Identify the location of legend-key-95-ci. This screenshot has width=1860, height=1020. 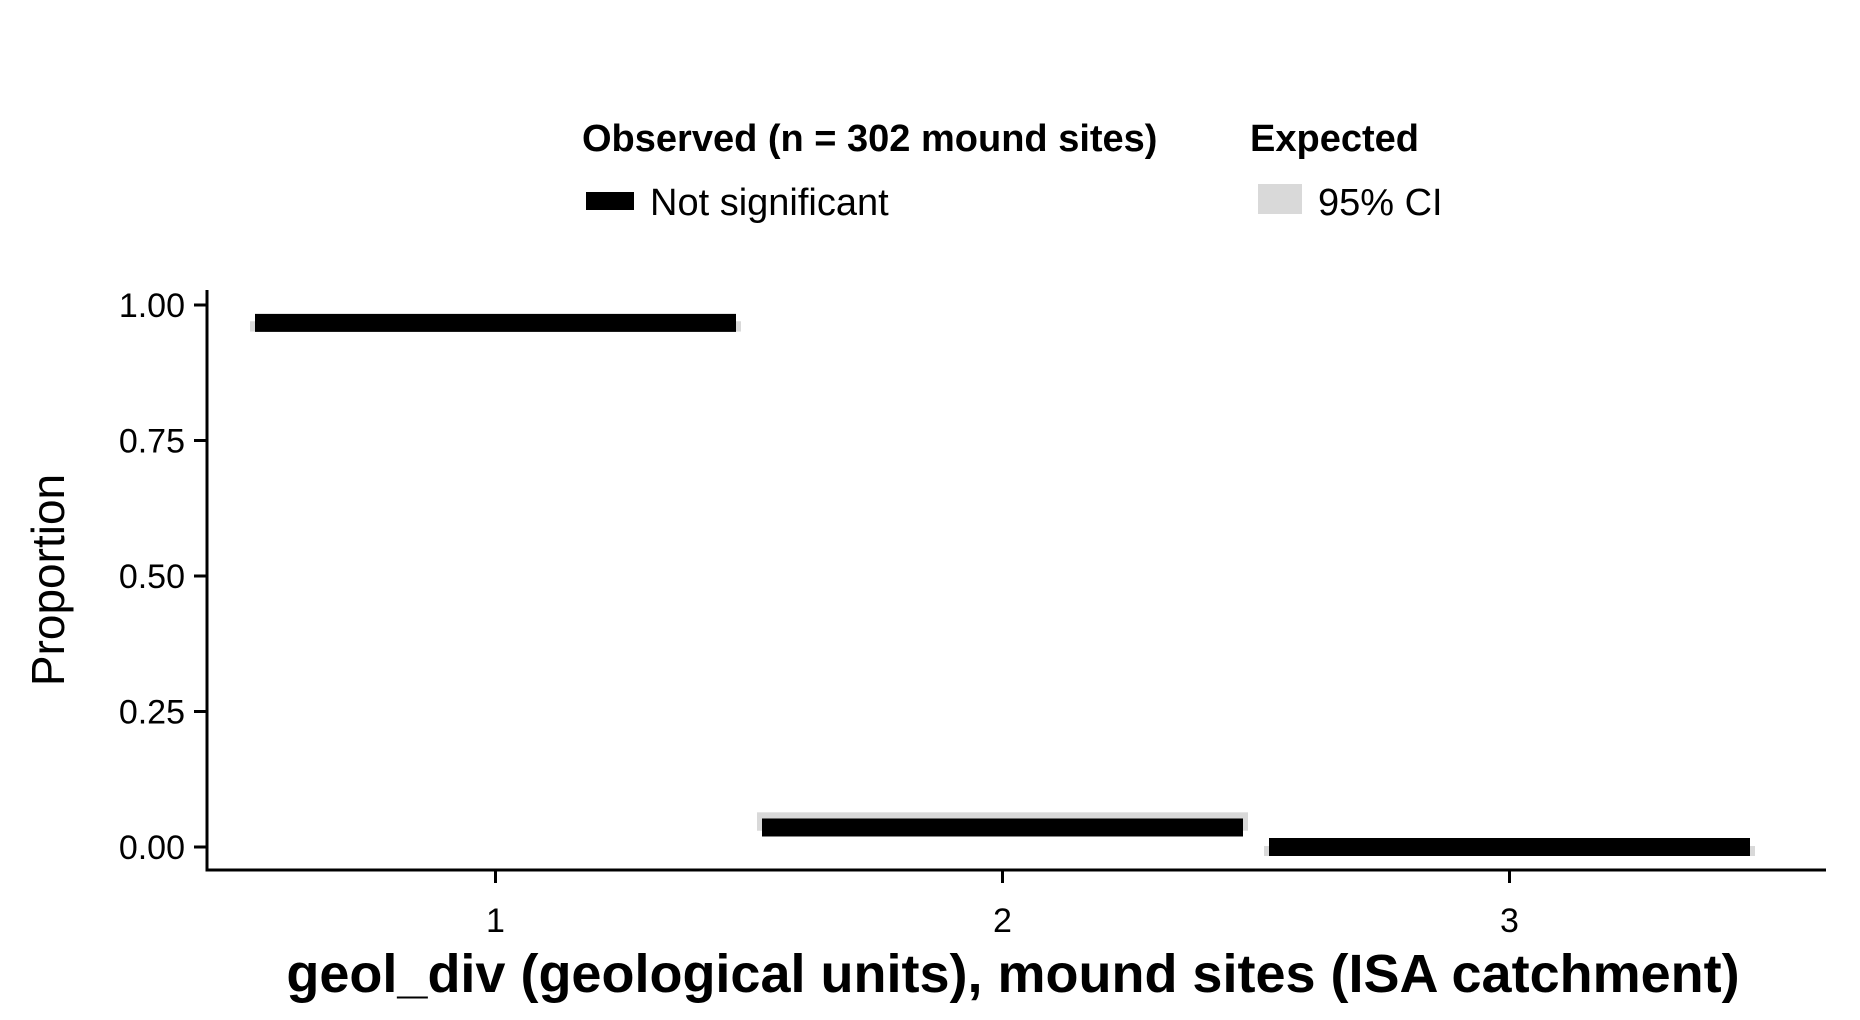
(1280, 199).